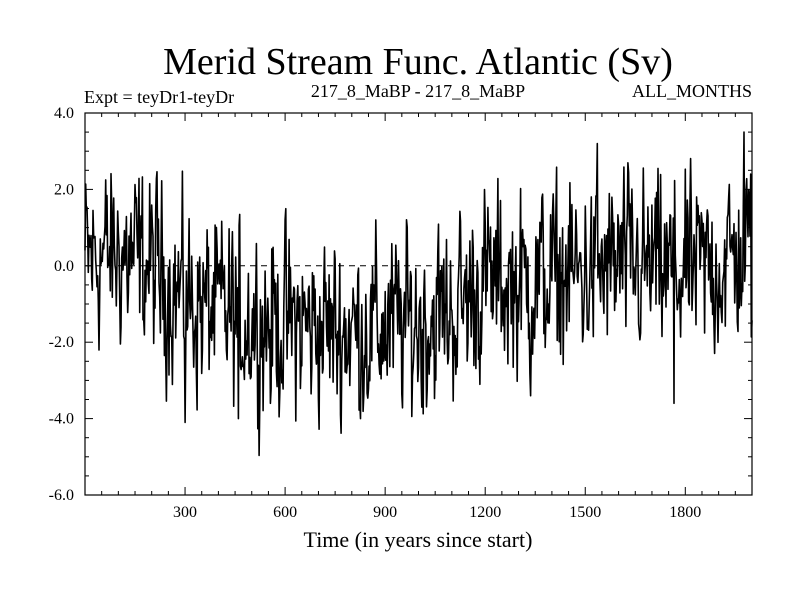 The height and width of the screenshot is (600, 800). What do you see at coordinates (418, 539) in the screenshot?
I see `x-axis-label: Time (in years since start)` at bounding box center [418, 539].